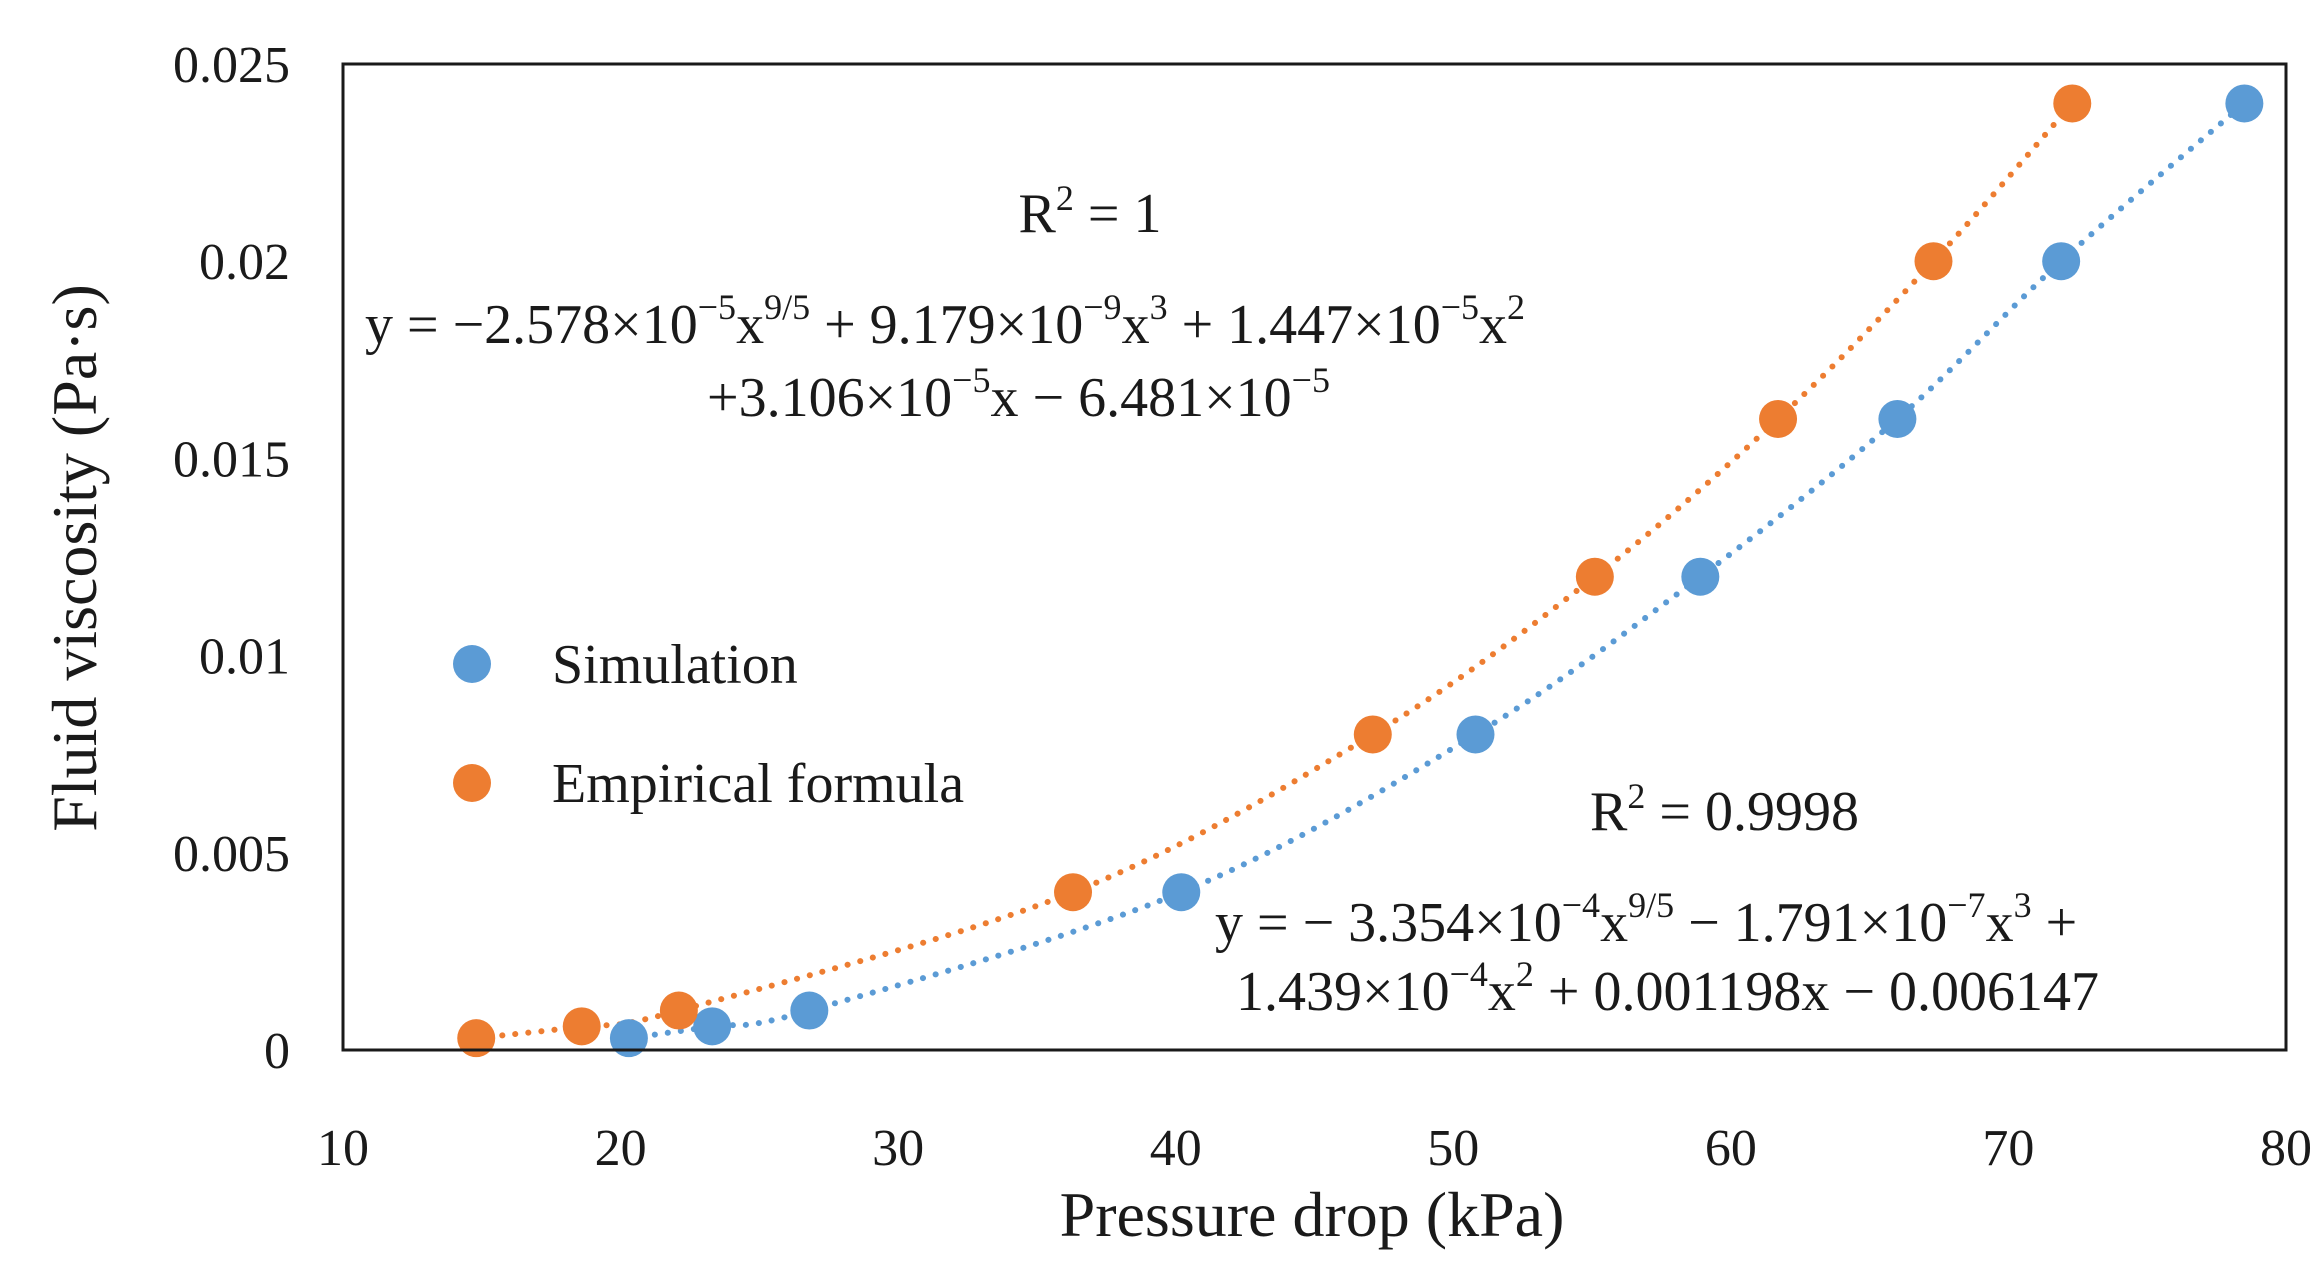 The width and height of the screenshot is (2322, 1273). Describe the element at coordinates (74, 558) in the screenshot. I see `y-axis-title: Fluid viscosity (Pa·s)` at that location.